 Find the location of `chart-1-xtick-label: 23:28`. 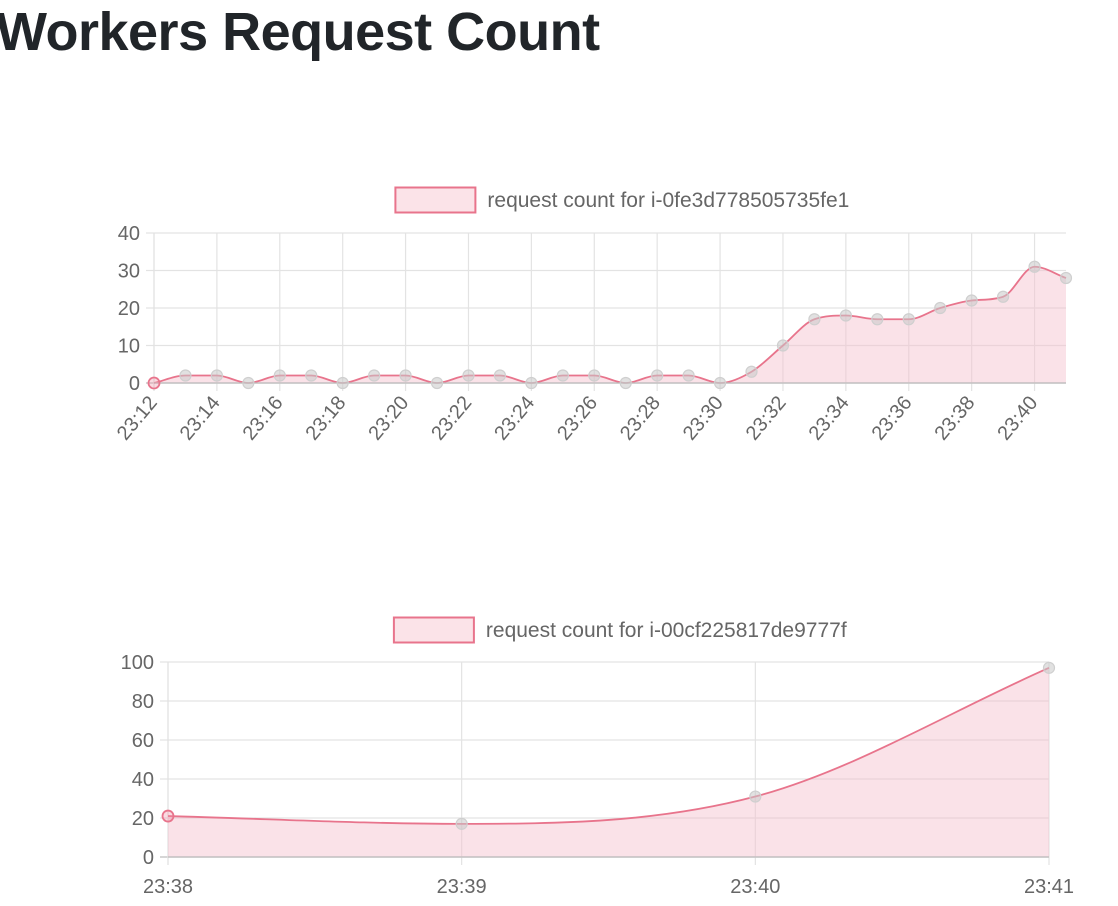

chart-1-xtick-label: 23:28 is located at coordinates (640, 418).